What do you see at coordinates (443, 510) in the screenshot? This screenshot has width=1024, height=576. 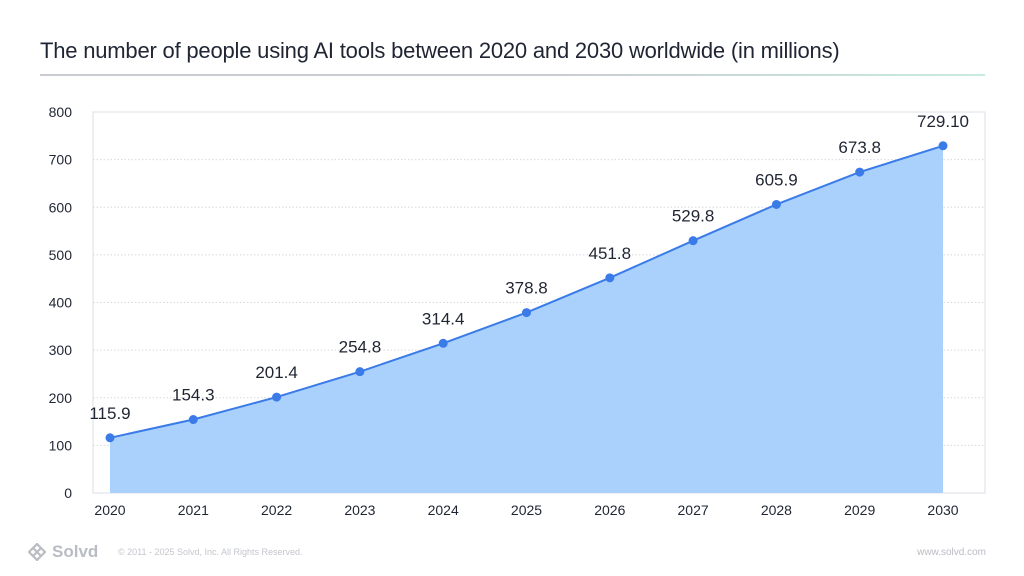 I see `x-tick-label: 2024` at bounding box center [443, 510].